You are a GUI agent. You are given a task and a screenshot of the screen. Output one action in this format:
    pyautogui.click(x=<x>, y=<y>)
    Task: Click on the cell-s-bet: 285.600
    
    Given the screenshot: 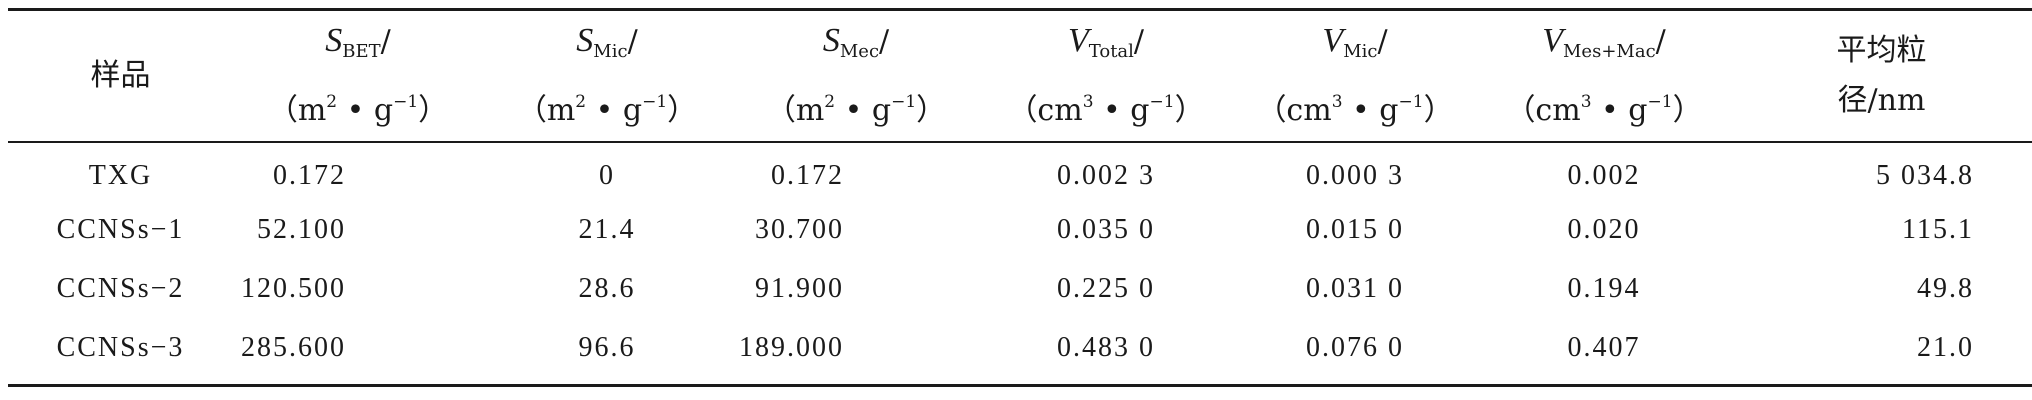 What is the action you would take?
    pyautogui.click(x=293, y=347)
    